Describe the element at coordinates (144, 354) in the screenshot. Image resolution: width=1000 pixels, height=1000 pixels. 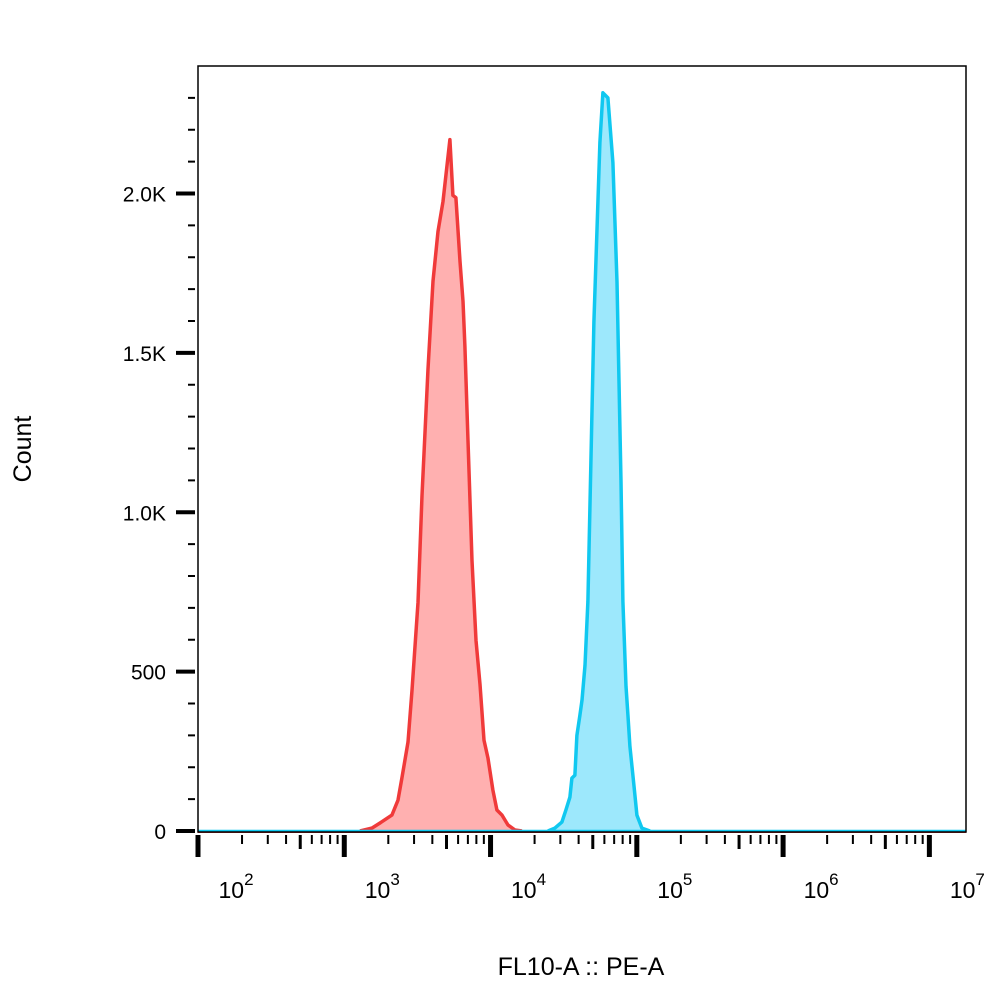
I see `y-tick-label: 1.5K` at that location.